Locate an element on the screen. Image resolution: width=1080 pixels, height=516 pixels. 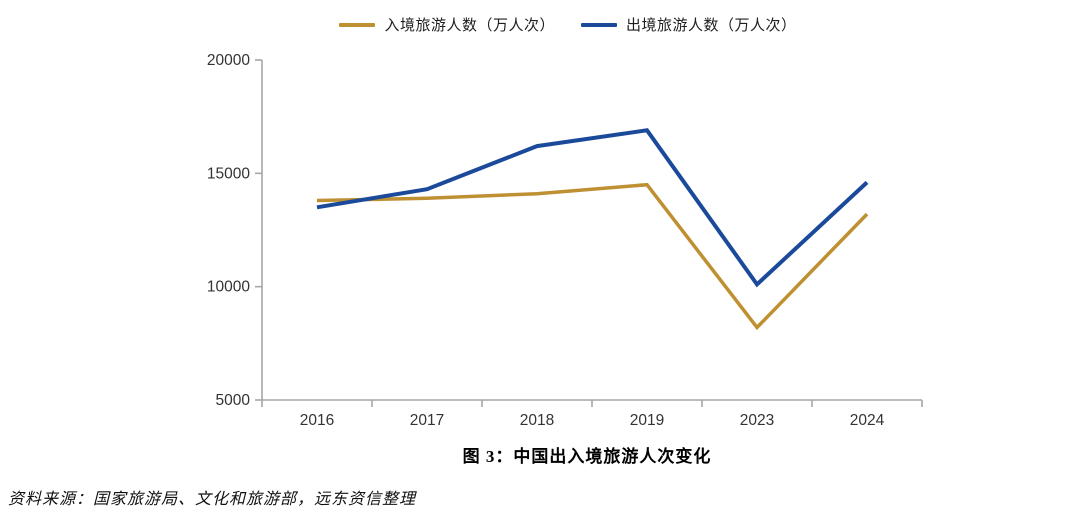
chart-legend: 入境旅游人数（万人次） 出境旅游人数（万人次） is located at coordinates (554, 24).